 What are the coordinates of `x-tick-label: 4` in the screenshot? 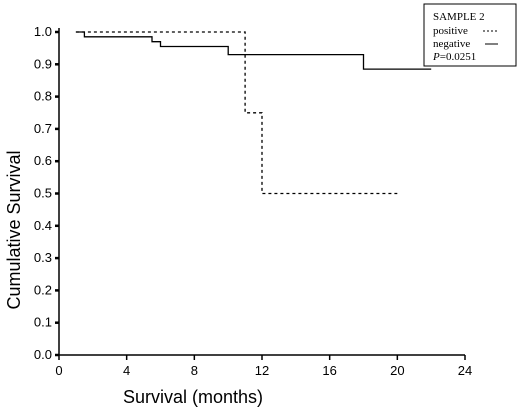 It's located at (126, 370).